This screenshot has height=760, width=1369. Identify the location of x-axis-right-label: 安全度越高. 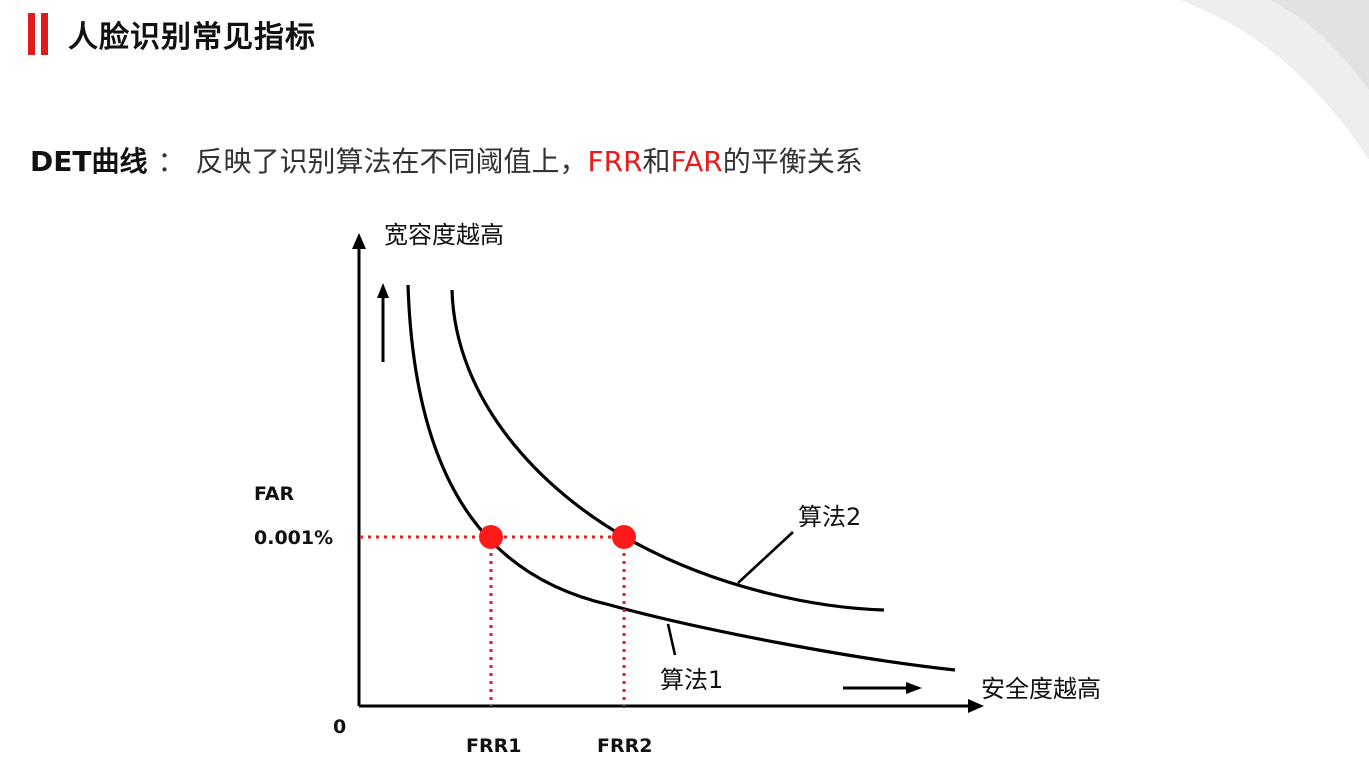
(1041, 689).